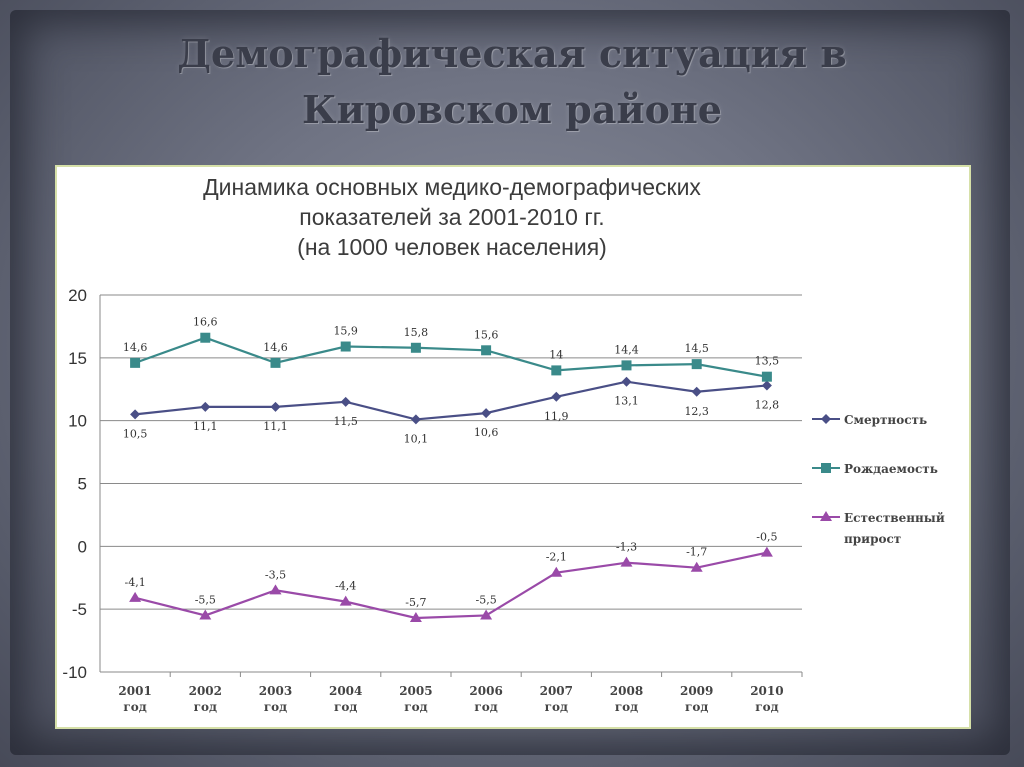 The image size is (1024, 767). What do you see at coordinates (767, 361) in the screenshot?
I see `data-label: 13,5` at bounding box center [767, 361].